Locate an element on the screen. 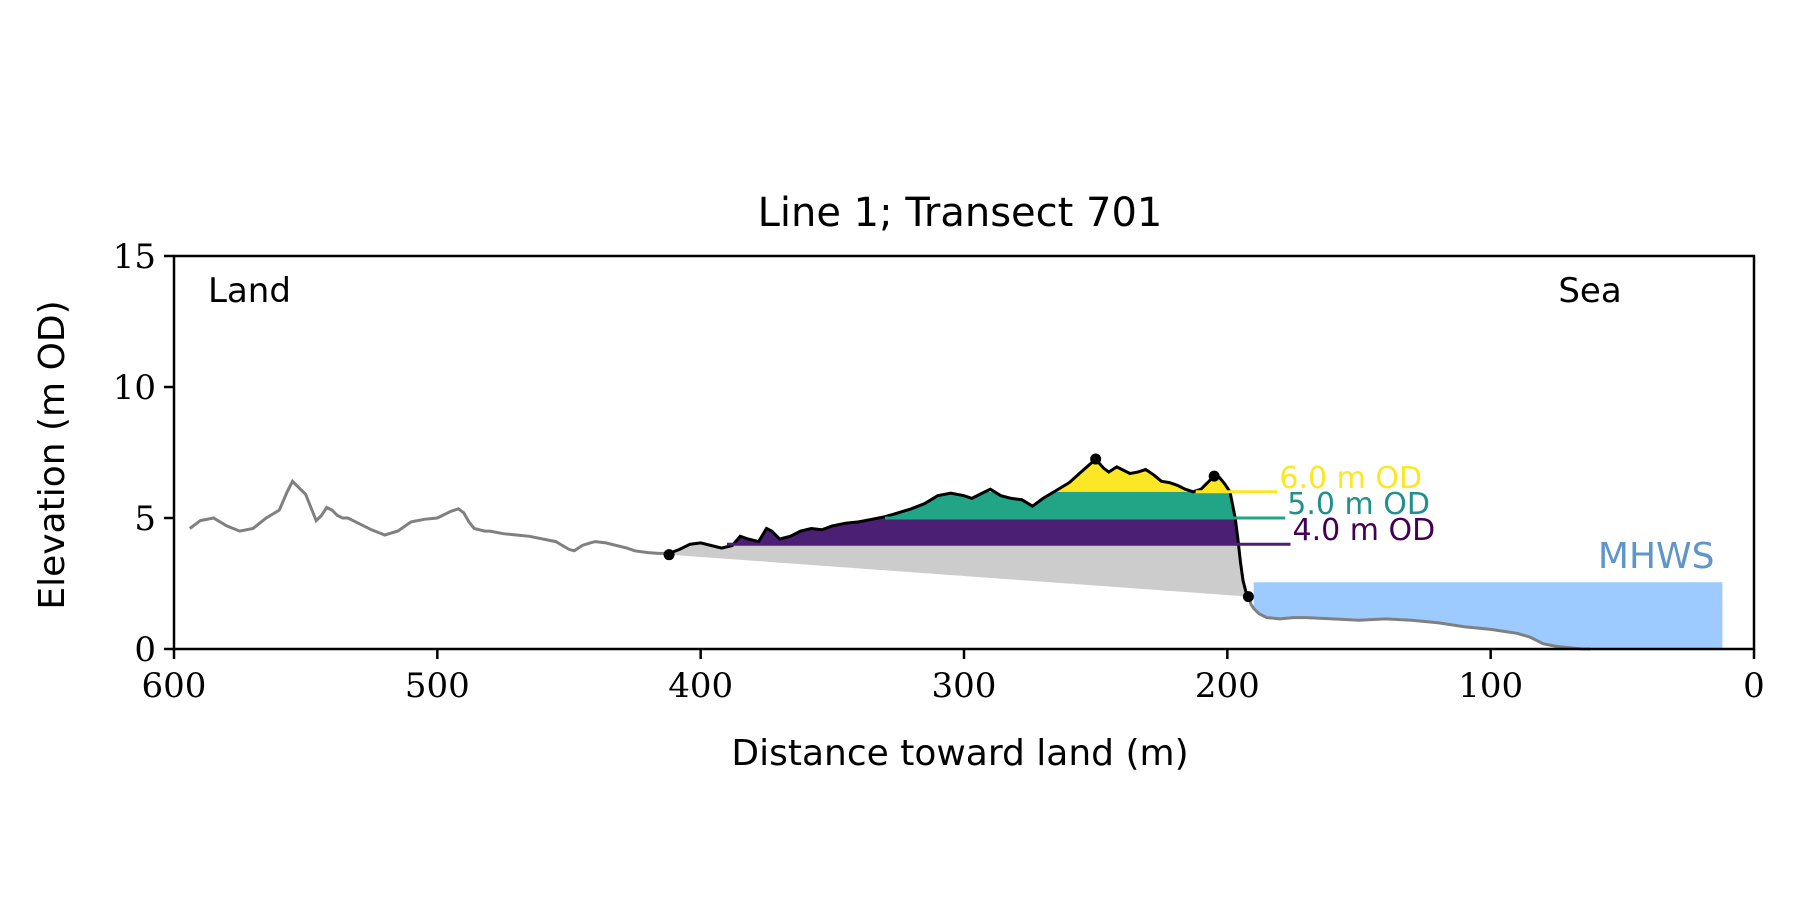 This screenshot has width=1800, height=900. mhws-label: MHWS is located at coordinates (1656, 556).